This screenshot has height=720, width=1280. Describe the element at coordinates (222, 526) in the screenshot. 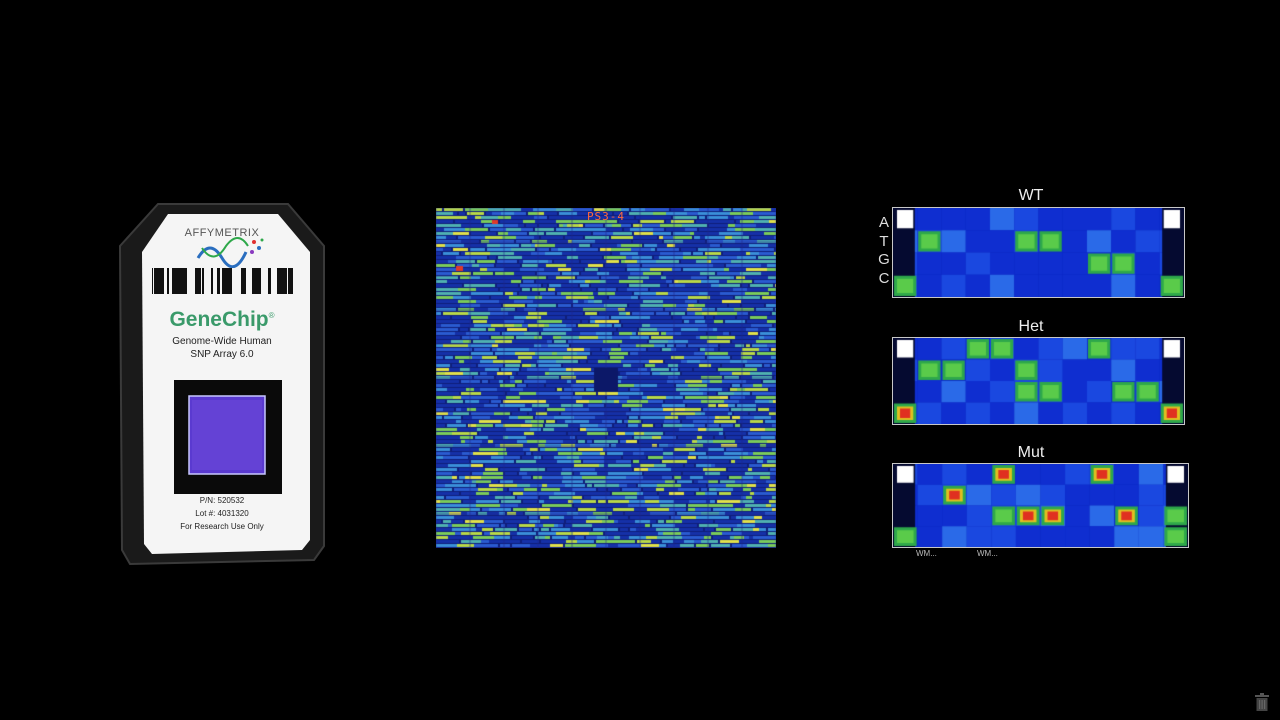

I see `usage-note: For Research Use Only` at that location.